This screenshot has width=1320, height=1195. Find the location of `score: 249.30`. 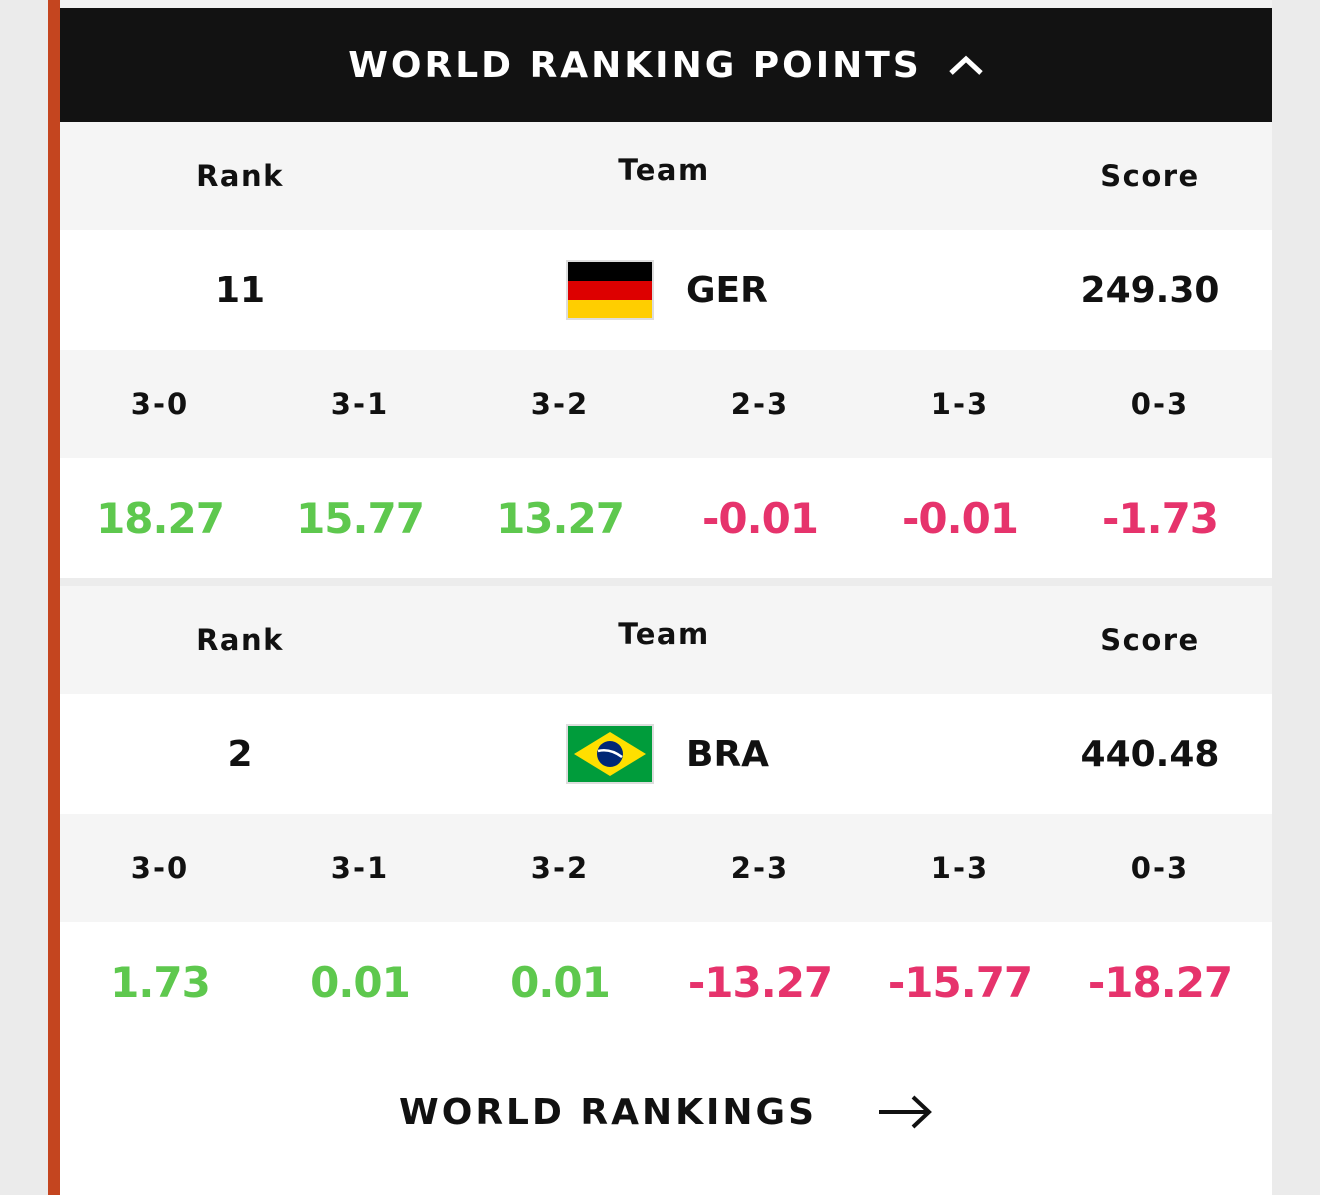

score: 249.30 is located at coordinates (1150, 290).